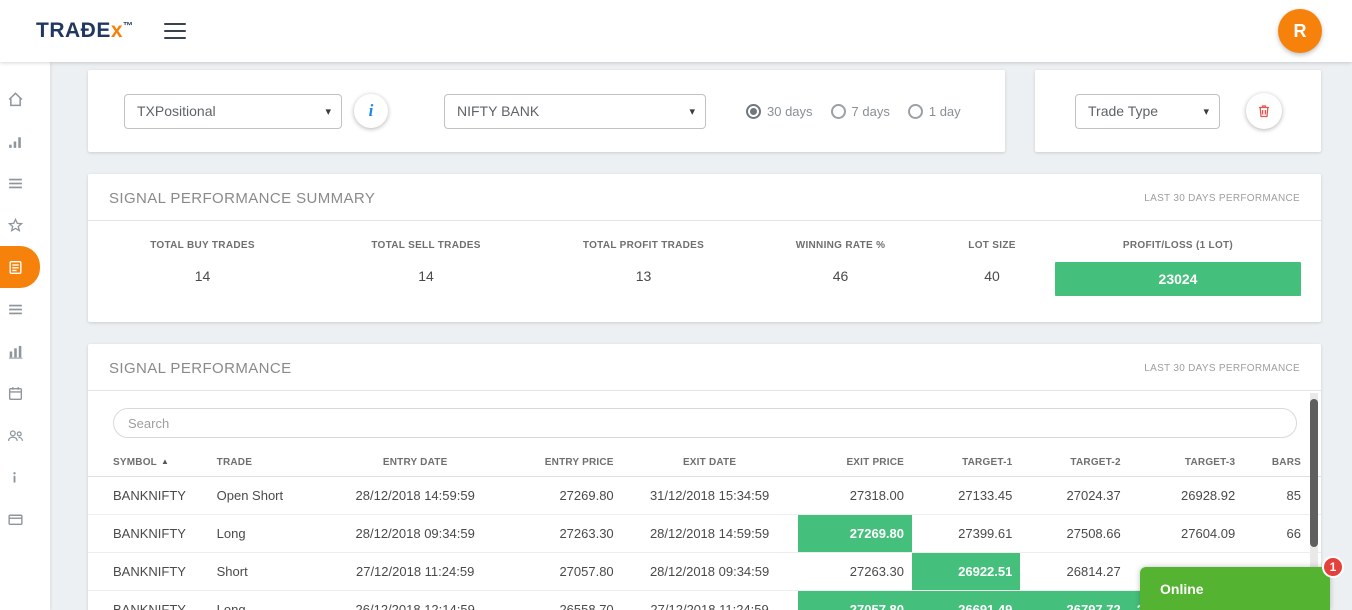  I want to click on radio-1-day: 1 day, so click(934, 111).